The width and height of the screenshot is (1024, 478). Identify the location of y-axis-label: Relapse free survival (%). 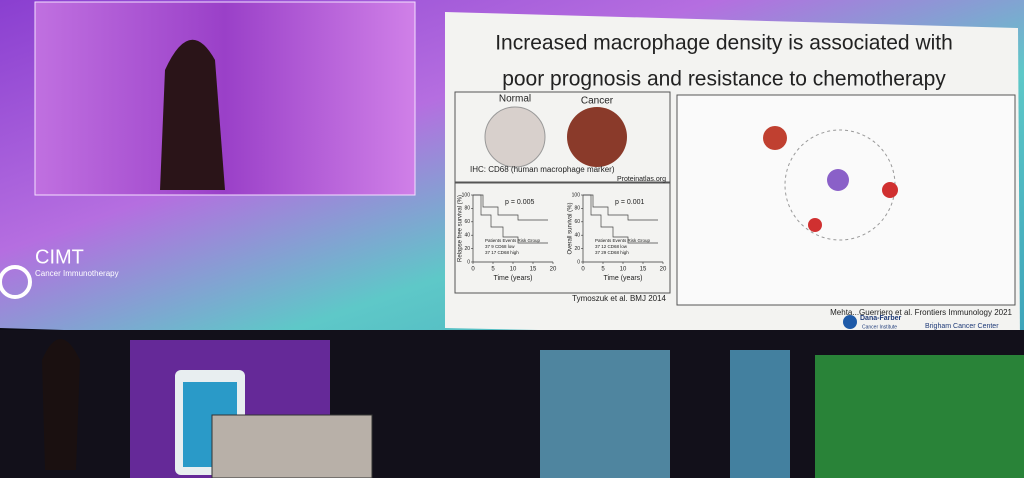
(461, 228).